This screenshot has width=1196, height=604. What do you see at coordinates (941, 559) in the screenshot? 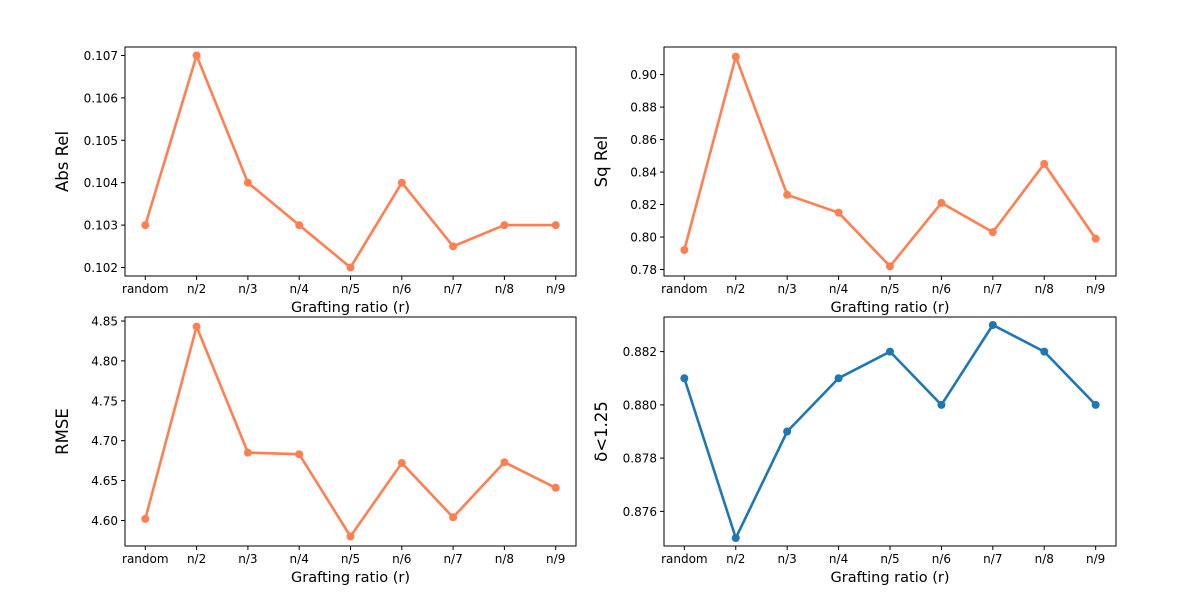
I see `chart-delta-x-tick-label: n/6` at bounding box center [941, 559].